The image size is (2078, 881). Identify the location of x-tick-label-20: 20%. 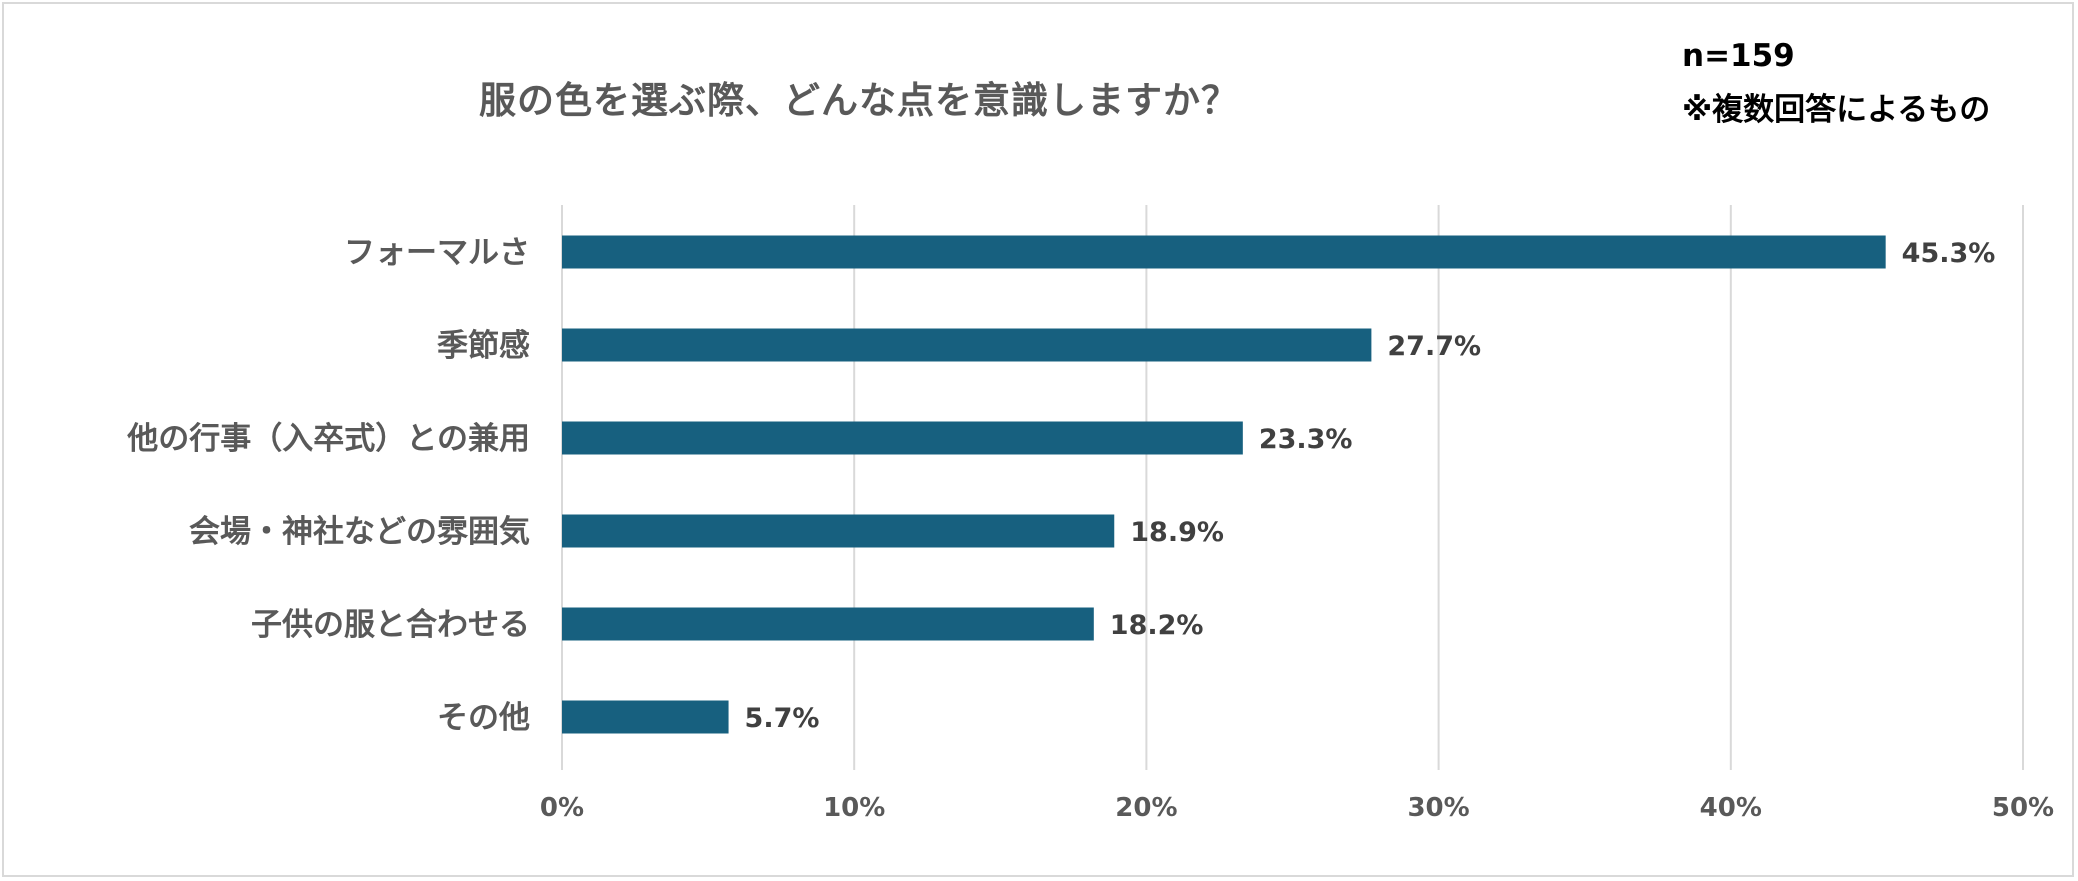
(1146, 808).